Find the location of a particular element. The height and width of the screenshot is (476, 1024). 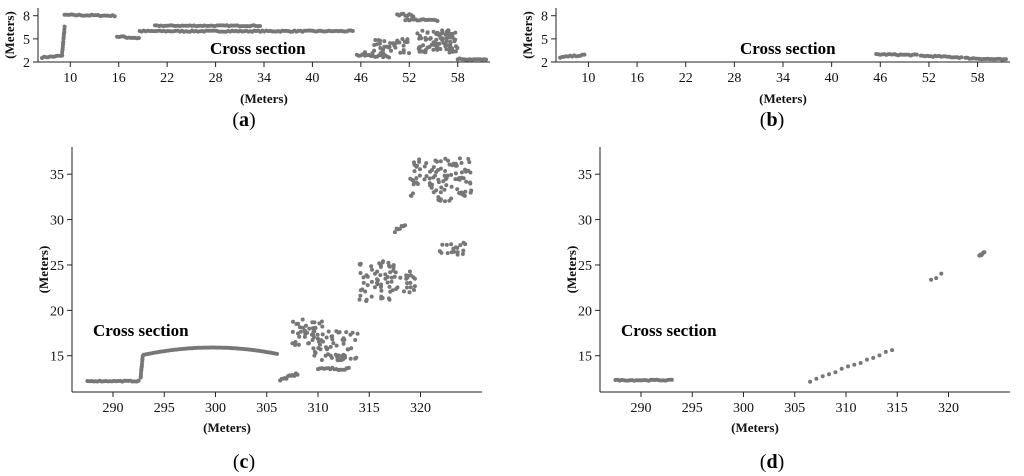

cross-section-annotation: Cross section is located at coordinates (669, 330).